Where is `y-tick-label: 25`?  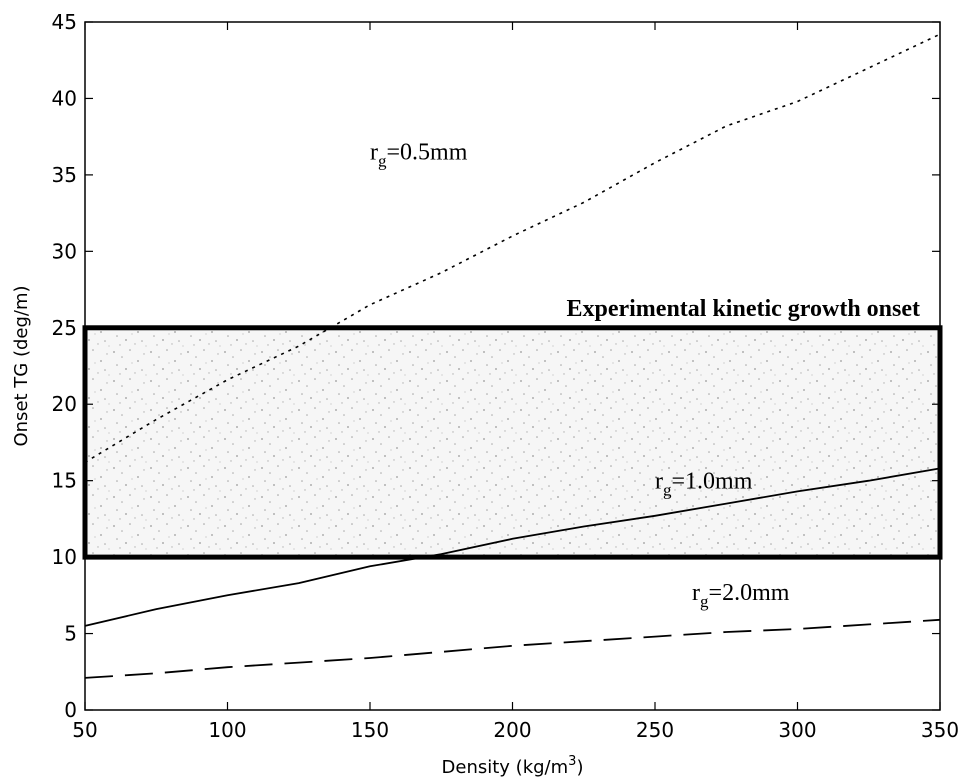 y-tick-label: 25 is located at coordinates (64, 328).